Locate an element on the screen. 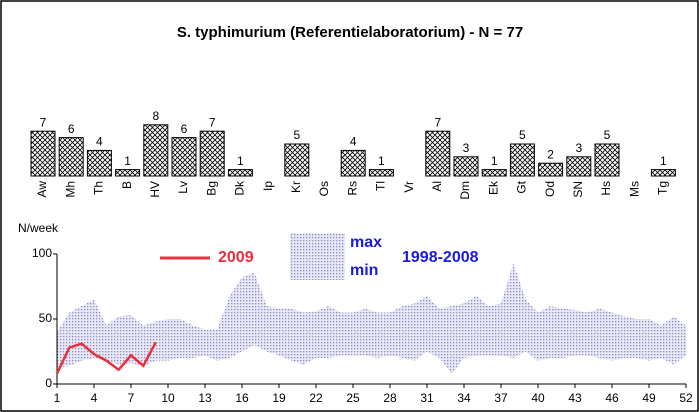  category-label: Vr is located at coordinates (409, 187).